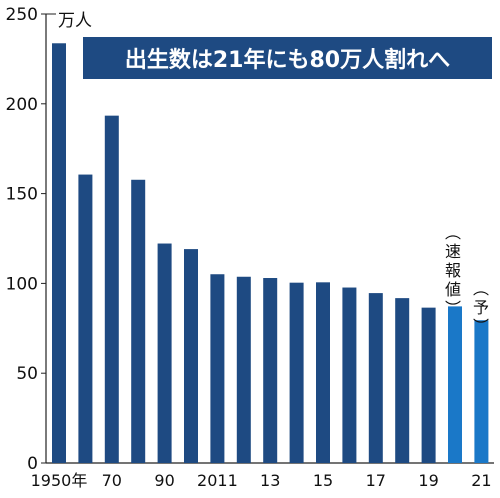 The width and height of the screenshot is (500, 498). What do you see at coordinates (164, 480) in the screenshot?
I see `x-tick-label: 90` at bounding box center [164, 480].